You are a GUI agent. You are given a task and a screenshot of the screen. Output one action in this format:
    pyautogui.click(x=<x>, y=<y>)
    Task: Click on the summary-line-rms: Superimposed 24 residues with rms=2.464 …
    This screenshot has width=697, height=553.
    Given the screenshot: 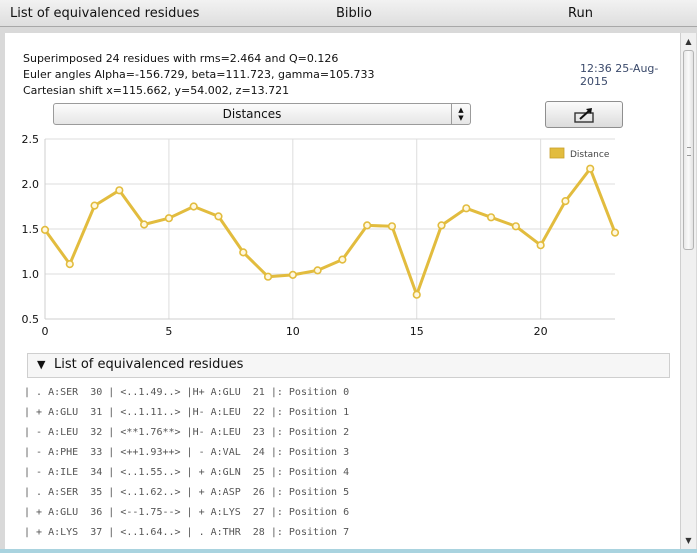 What is the action you would take?
    pyautogui.click(x=181, y=58)
    